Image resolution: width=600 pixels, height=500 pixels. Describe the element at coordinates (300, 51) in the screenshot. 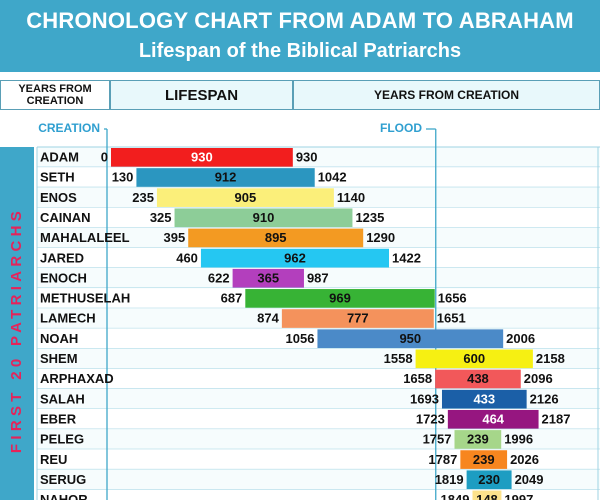

I see `chart-subtitle: Lifespan of the Biblical Patriarchs` at that location.